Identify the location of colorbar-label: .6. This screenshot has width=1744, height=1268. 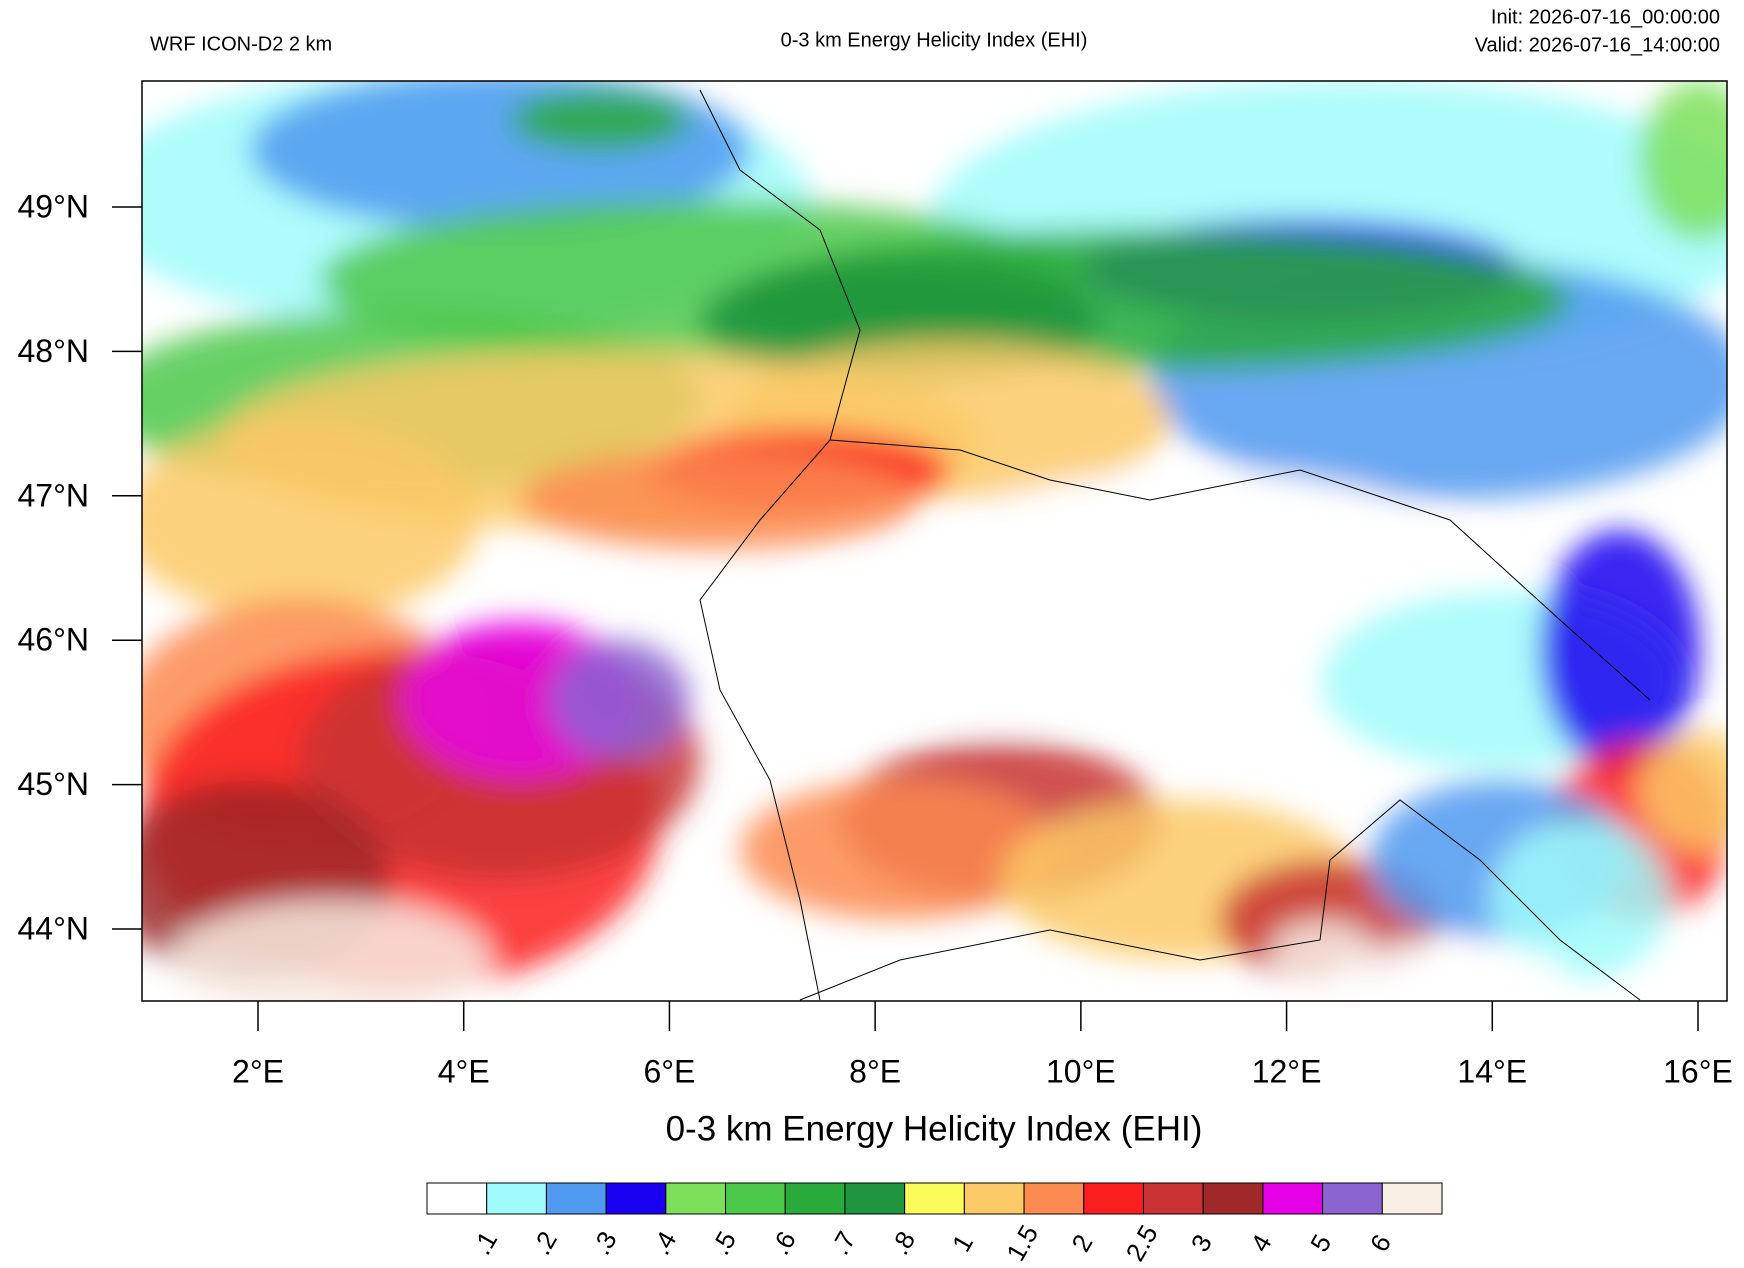
(783, 1243).